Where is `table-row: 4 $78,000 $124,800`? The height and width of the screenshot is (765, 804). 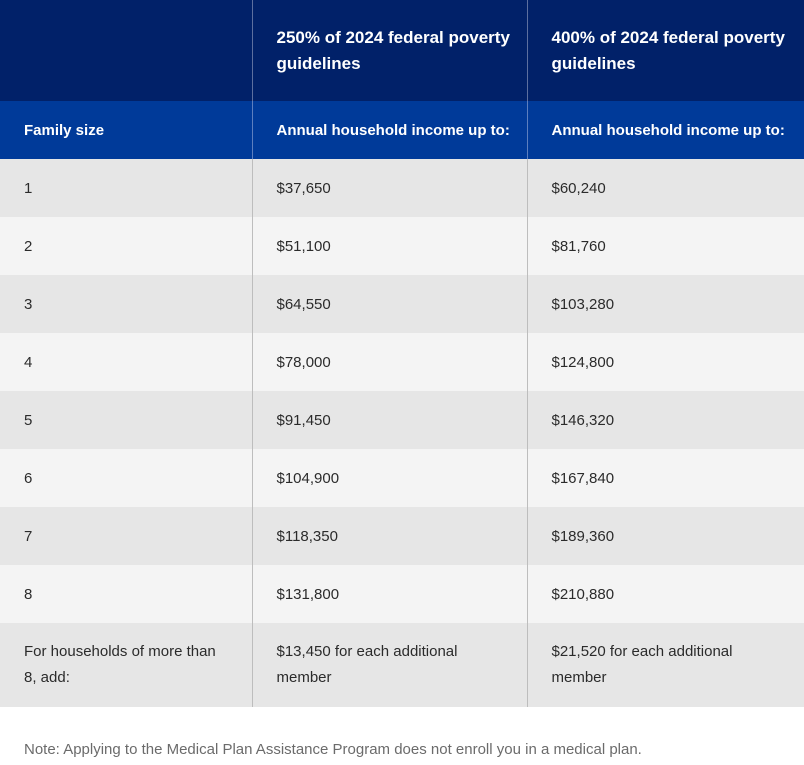
table-row: 4 $78,000 $124,800 is located at coordinates (402, 362).